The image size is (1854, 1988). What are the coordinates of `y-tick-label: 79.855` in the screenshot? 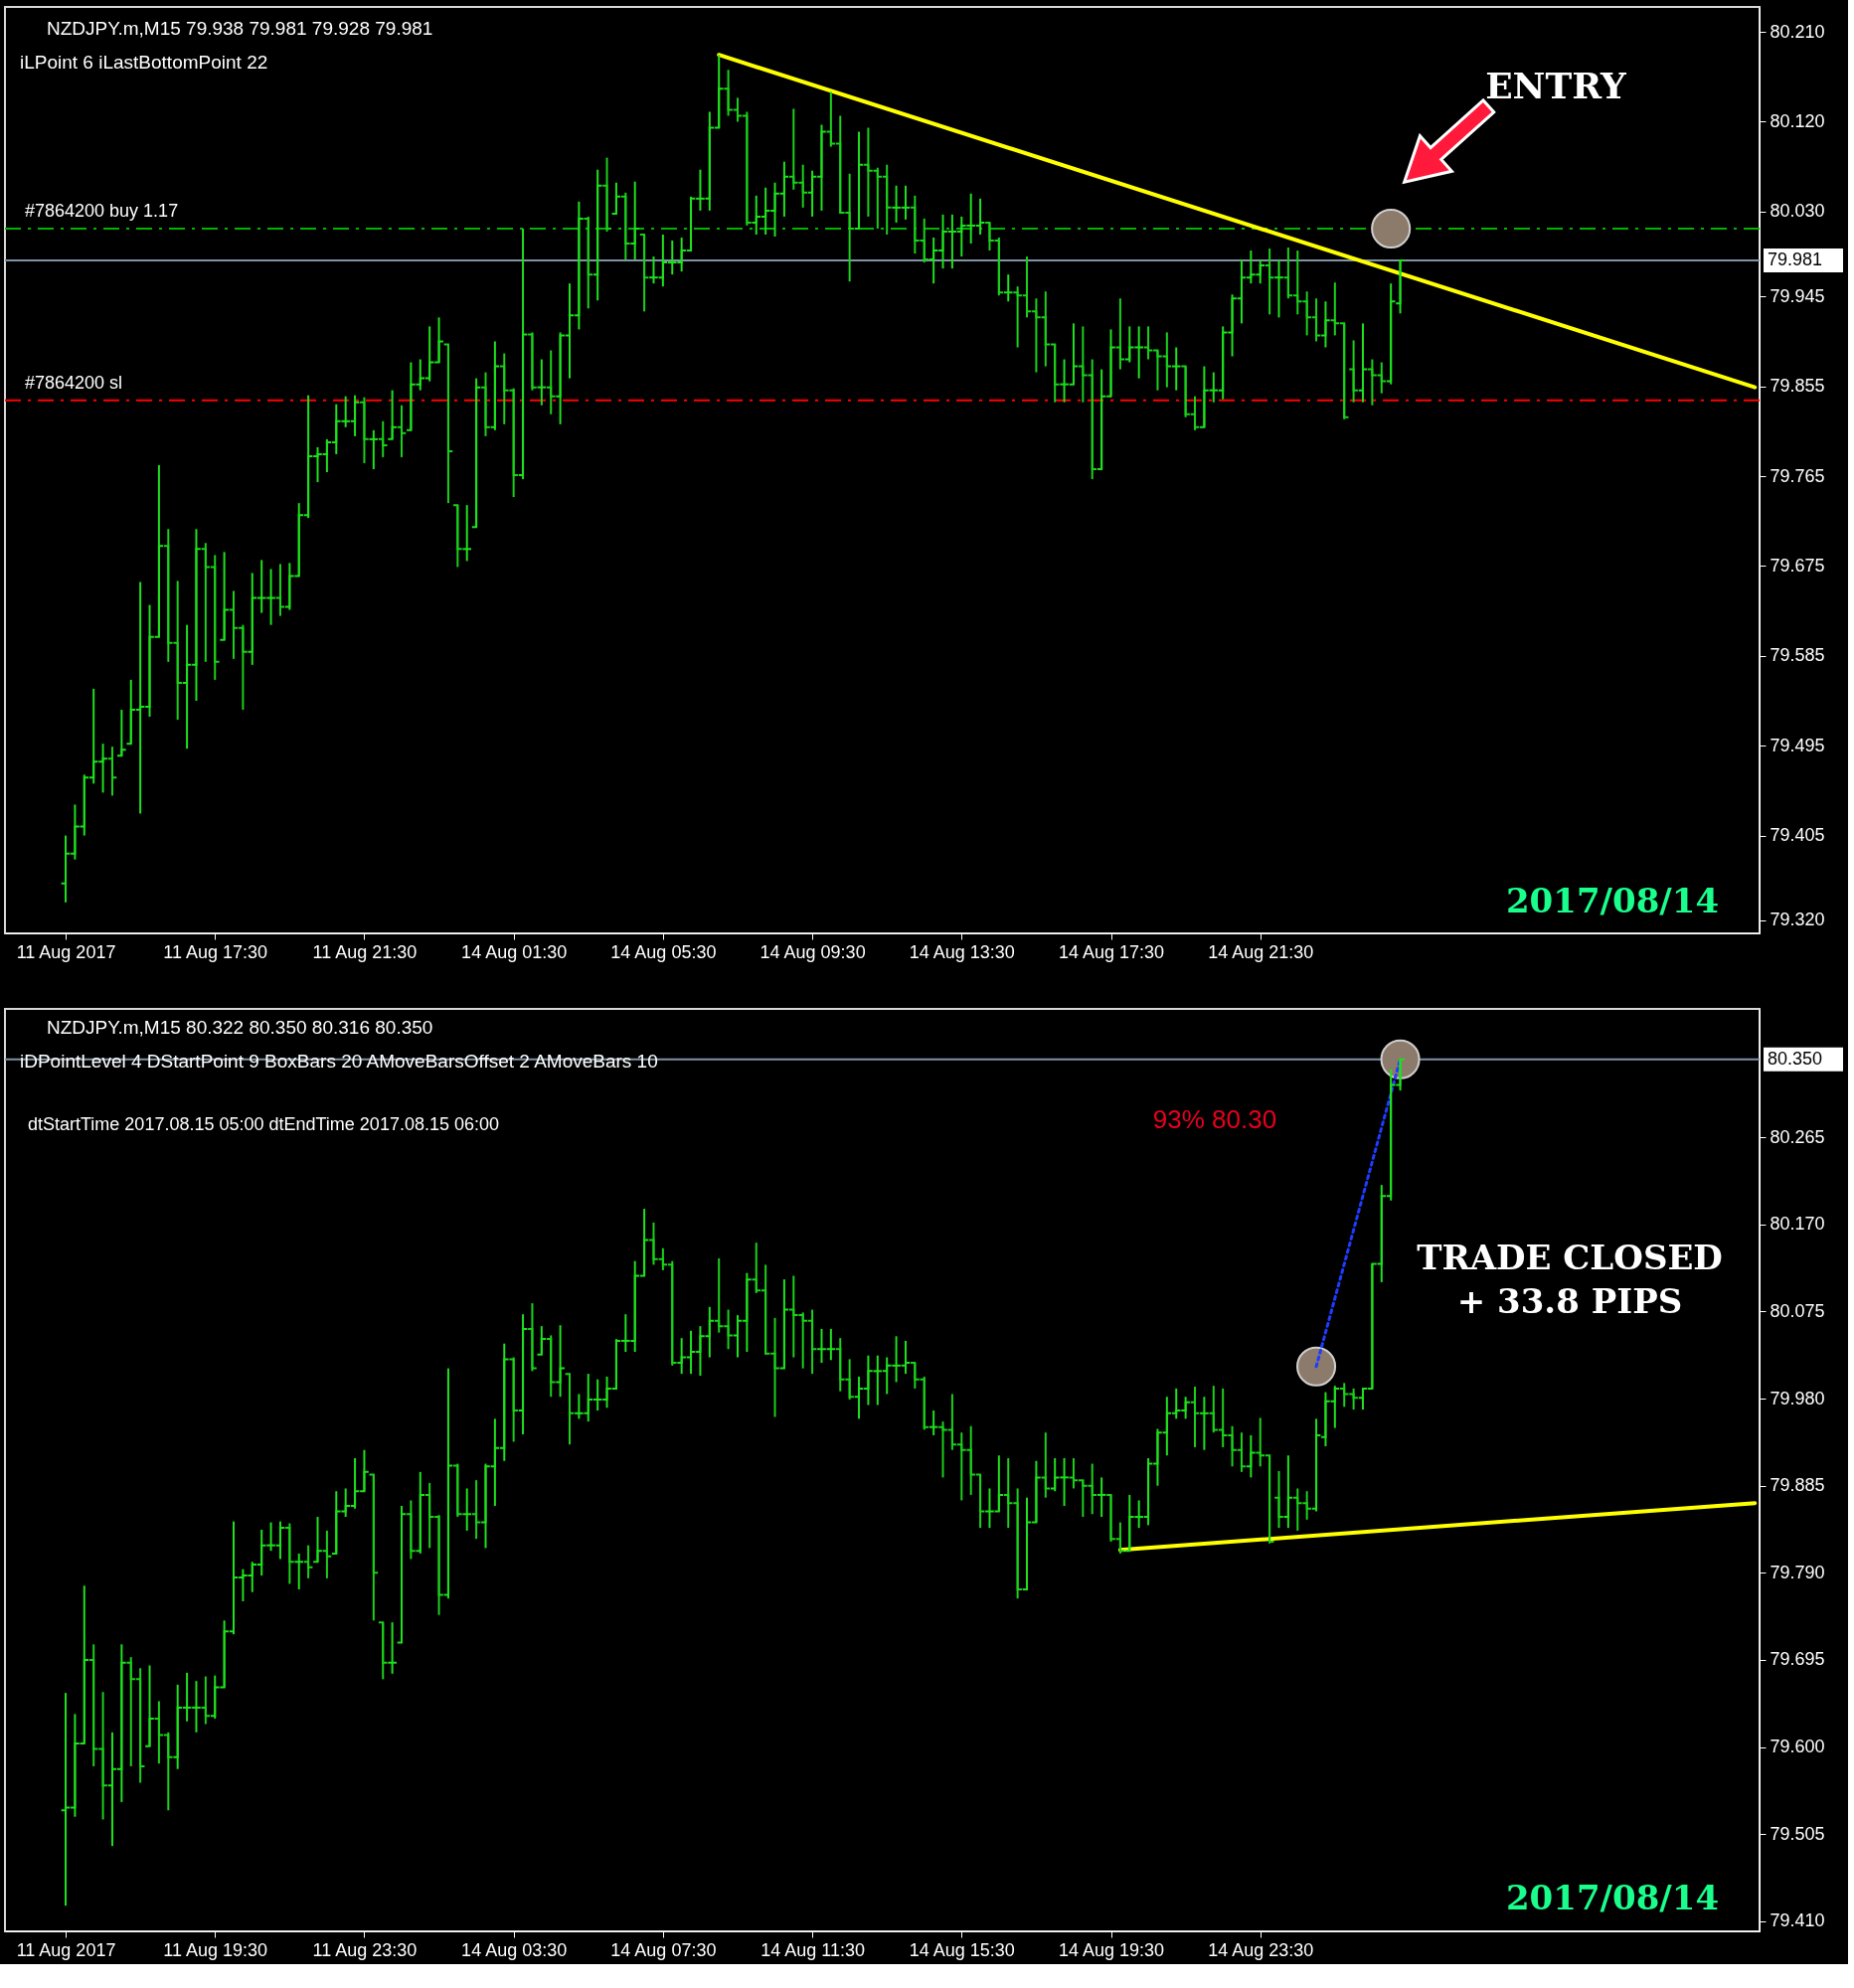 It's located at (1797, 386).